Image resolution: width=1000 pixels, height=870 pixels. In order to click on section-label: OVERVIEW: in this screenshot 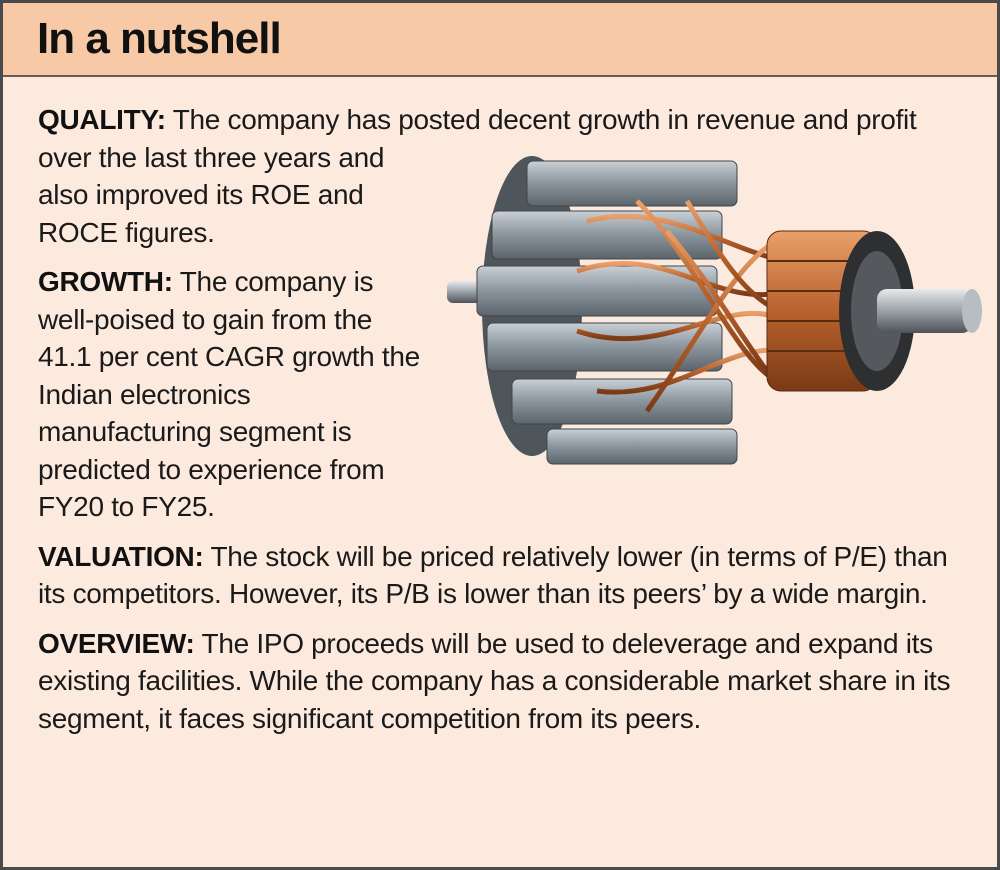, I will do `click(116, 643)`.